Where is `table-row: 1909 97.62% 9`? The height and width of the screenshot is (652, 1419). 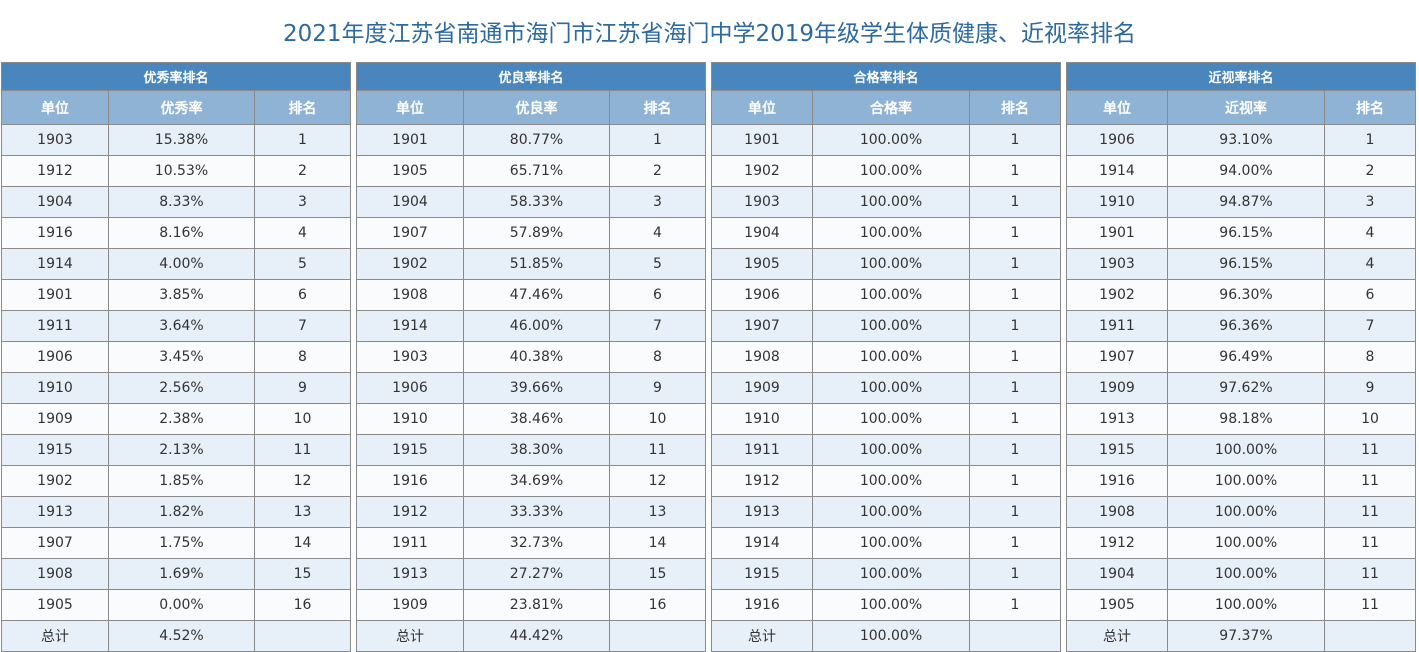 table-row: 1909 97.62% 9 is located at coordinates (1241, 388).